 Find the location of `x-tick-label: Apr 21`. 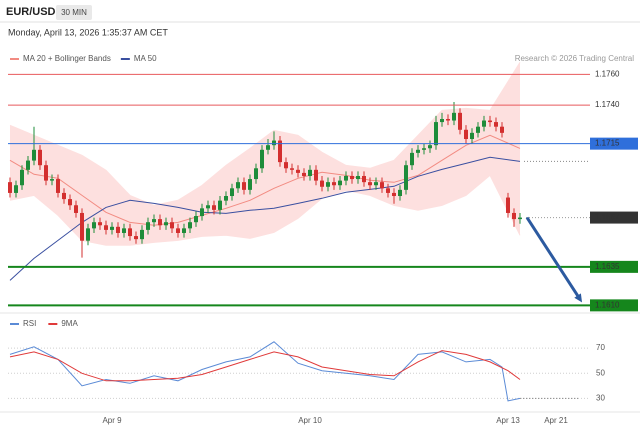

x-tick-label: Apr 21 is located at coordinates (556, 420).